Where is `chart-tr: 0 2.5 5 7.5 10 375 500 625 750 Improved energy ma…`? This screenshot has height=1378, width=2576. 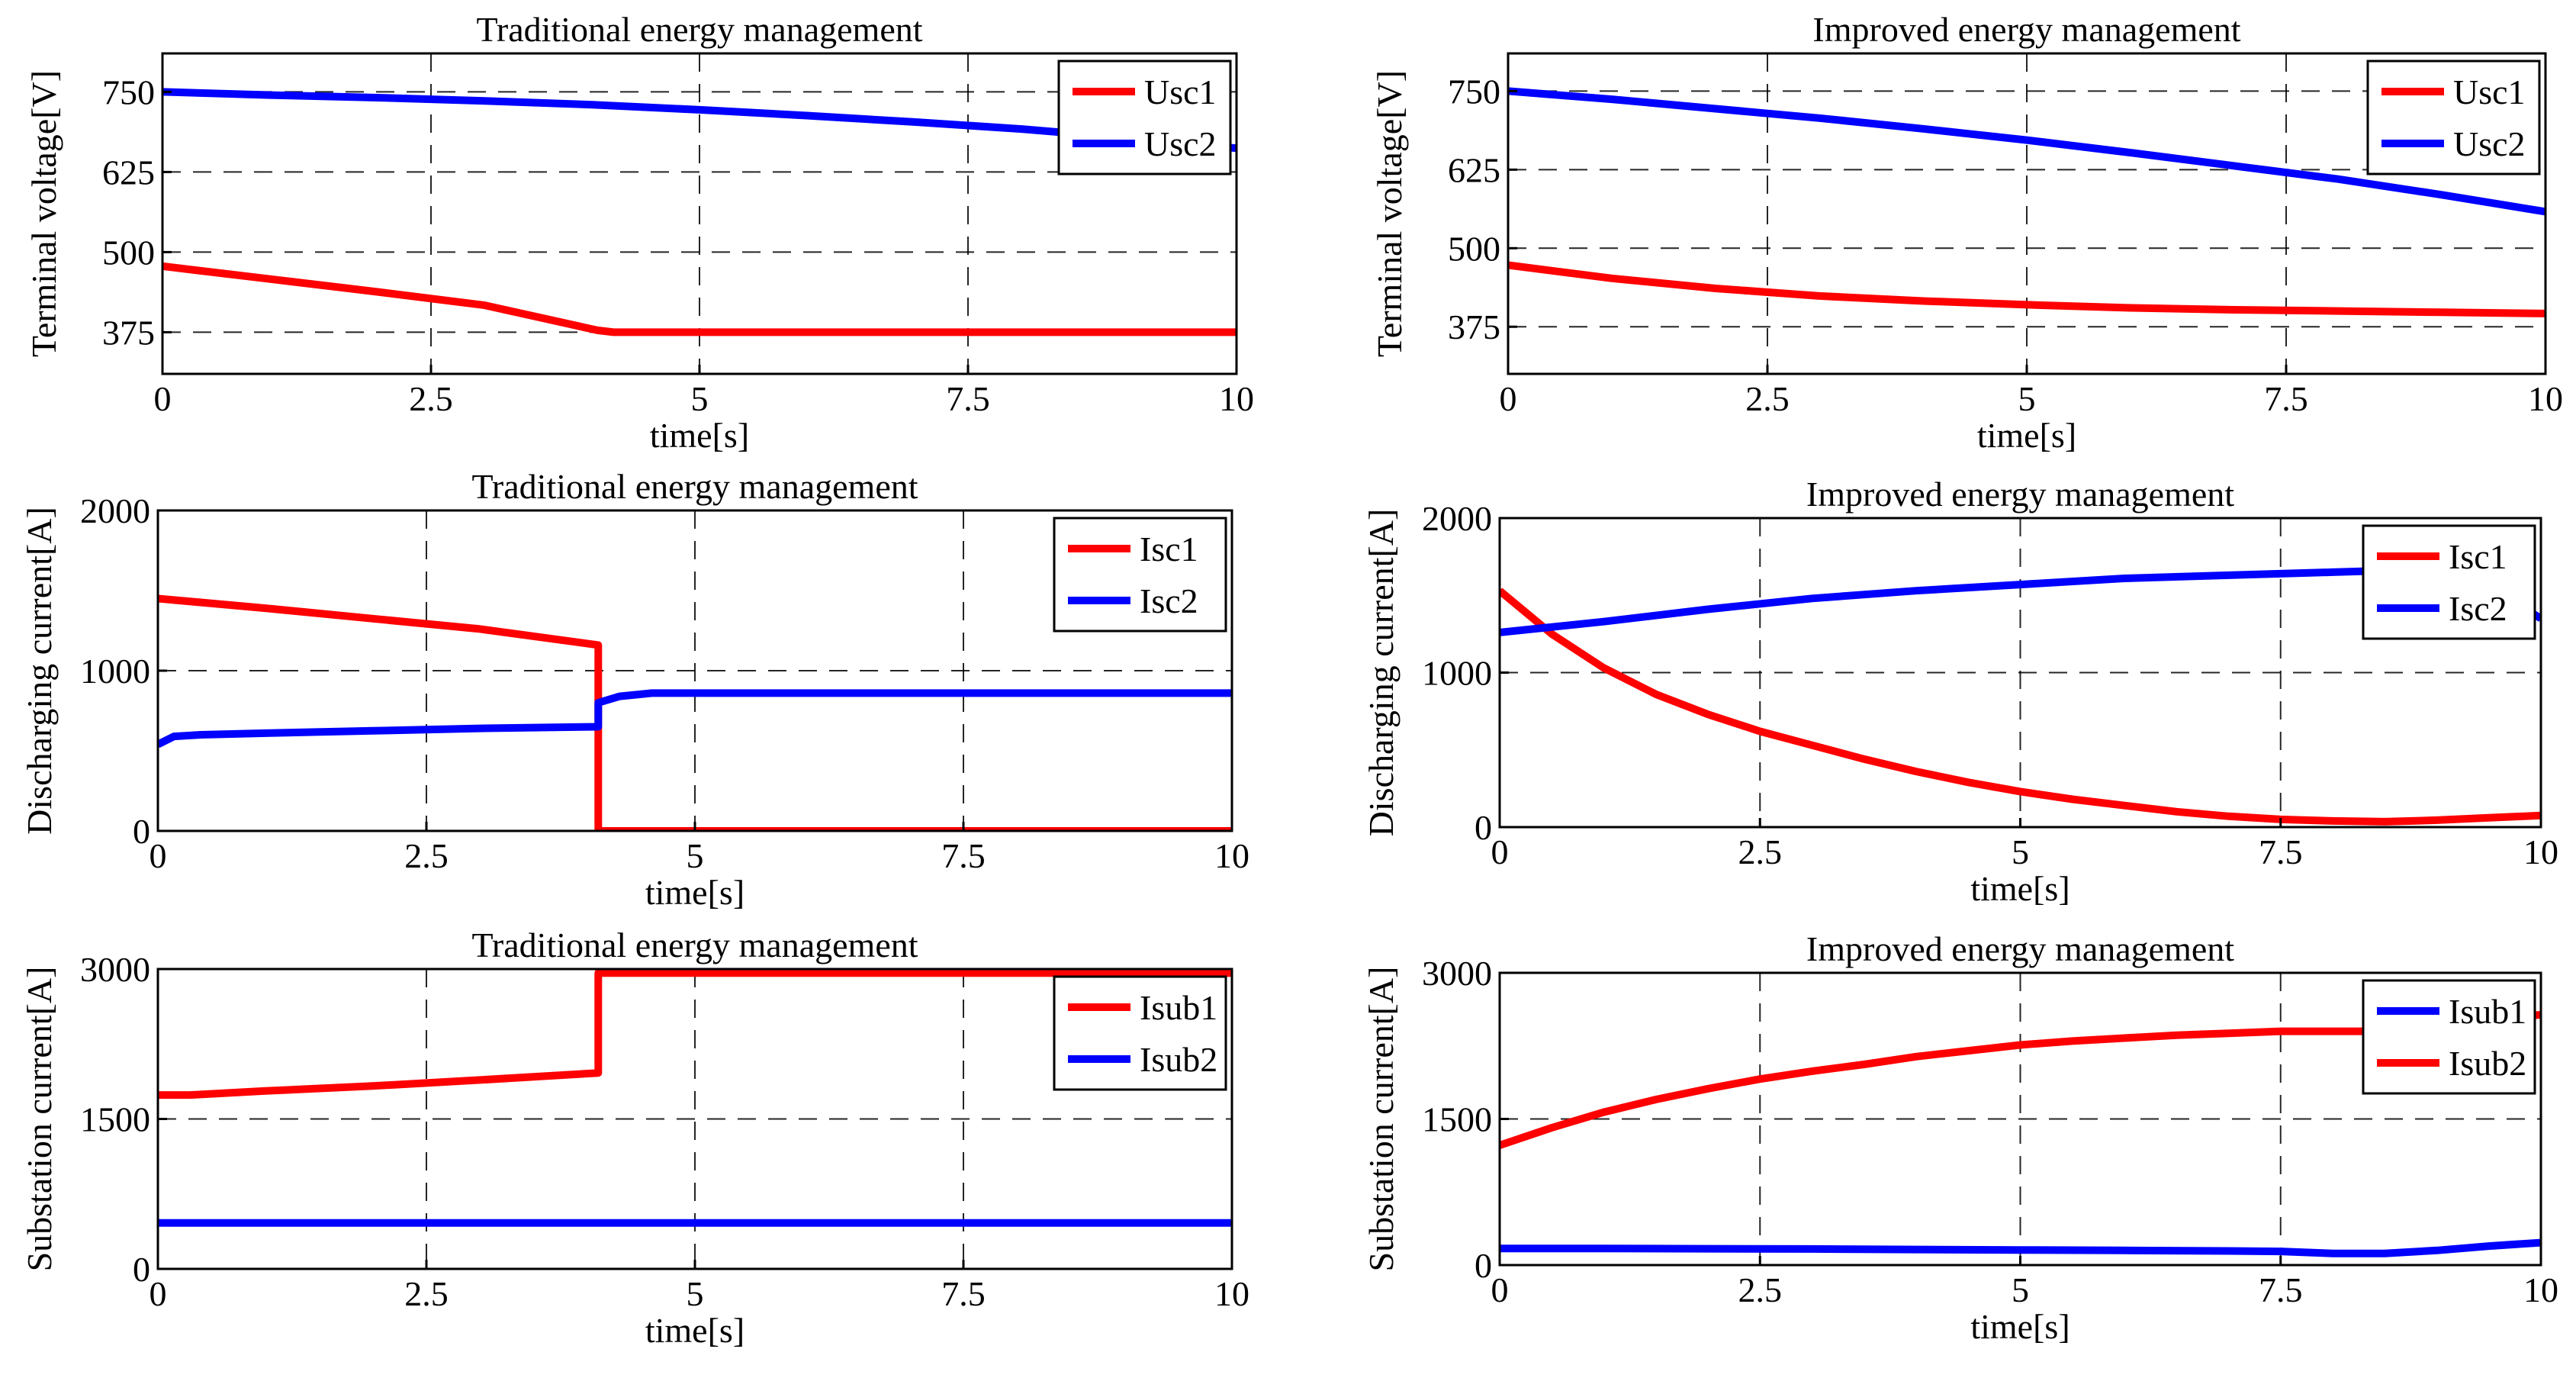 chart-tr: 0 2.5 5 7.5 10 375 500 625 750 Improved energy ma… is located at coordinates (1966, 232).